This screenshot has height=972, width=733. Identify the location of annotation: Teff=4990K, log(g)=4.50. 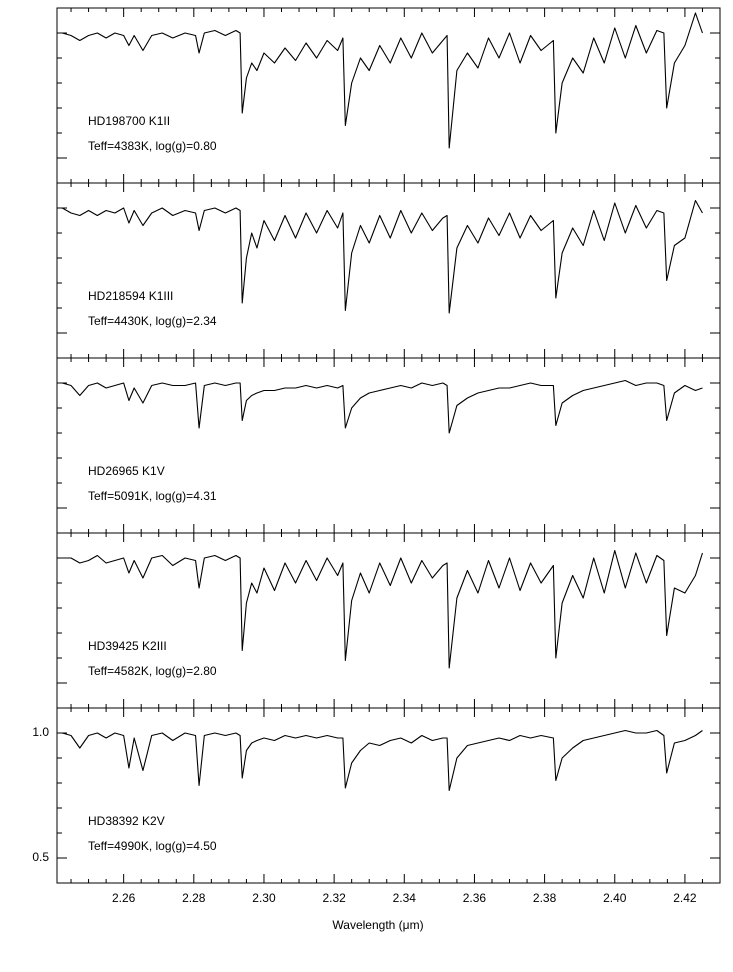
(152, 846).